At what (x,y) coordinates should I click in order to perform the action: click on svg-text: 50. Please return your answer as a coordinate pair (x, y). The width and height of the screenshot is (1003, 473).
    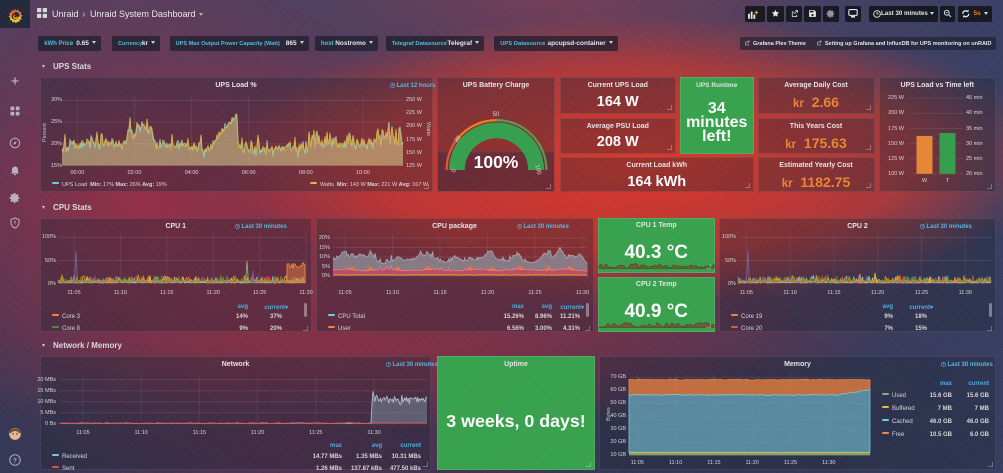
    Looking at the image, I should click on (496, 115).